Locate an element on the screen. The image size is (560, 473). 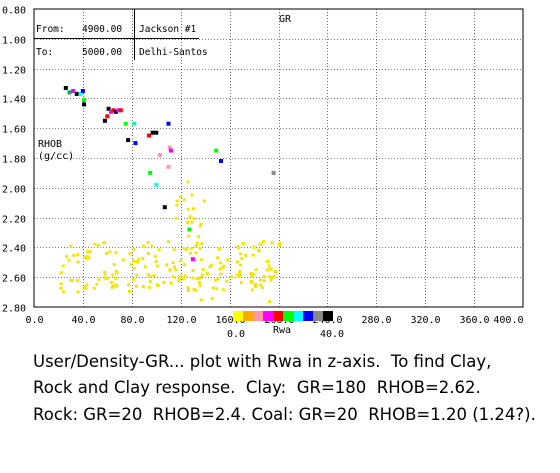
x-tick-label: 360.0 is located at coordinates (474, 320).